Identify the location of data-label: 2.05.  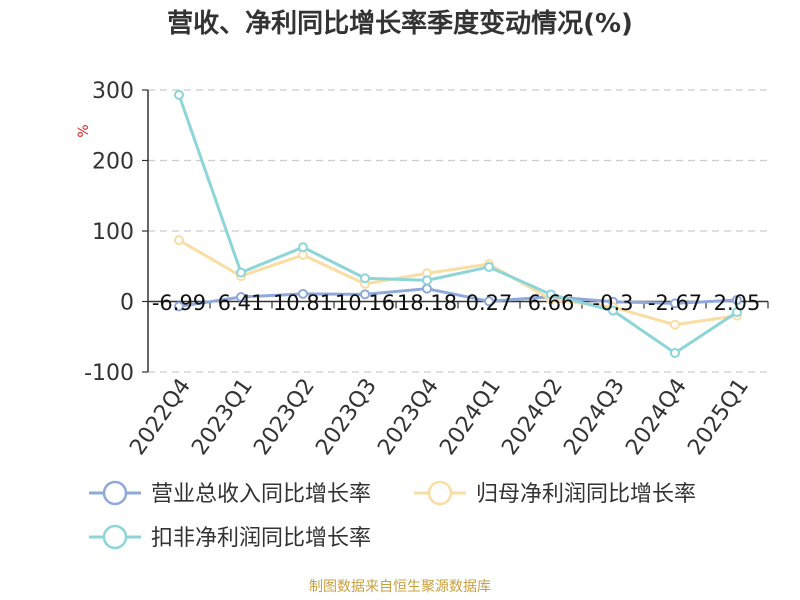
(737, 303).